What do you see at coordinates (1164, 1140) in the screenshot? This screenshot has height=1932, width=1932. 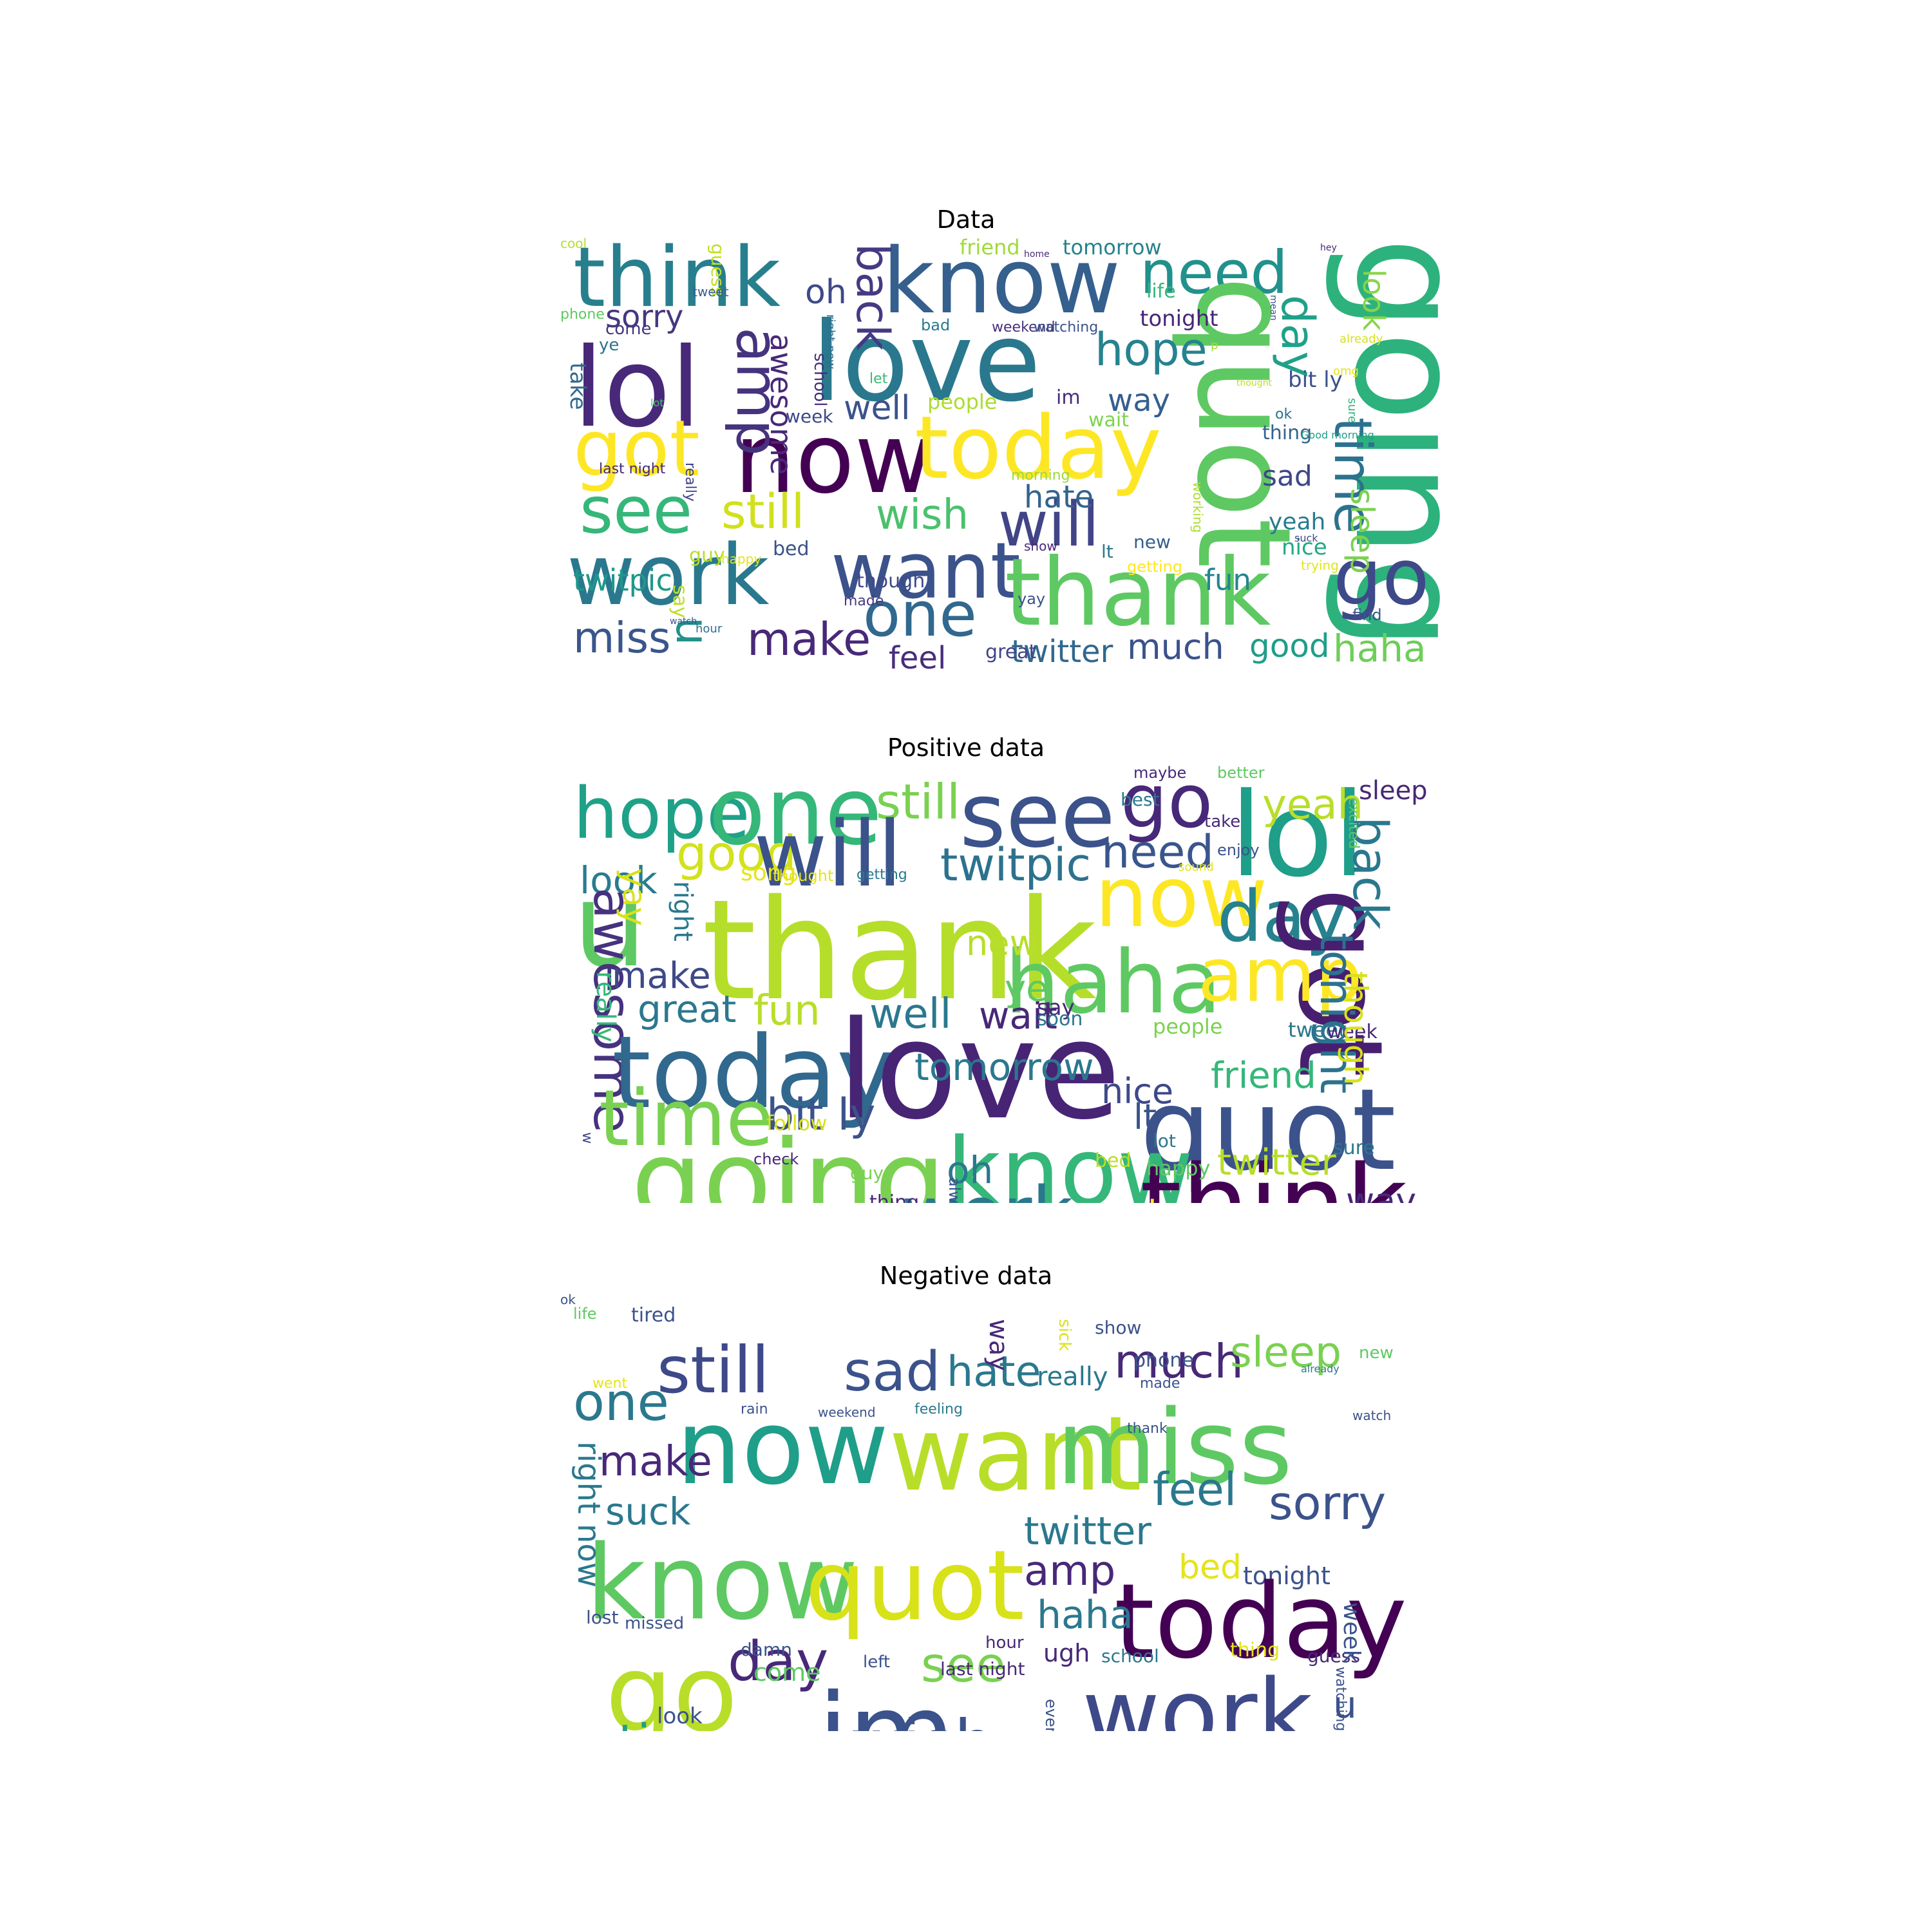 I see `word-lot: lot` at bounding box center [1164, 1140].